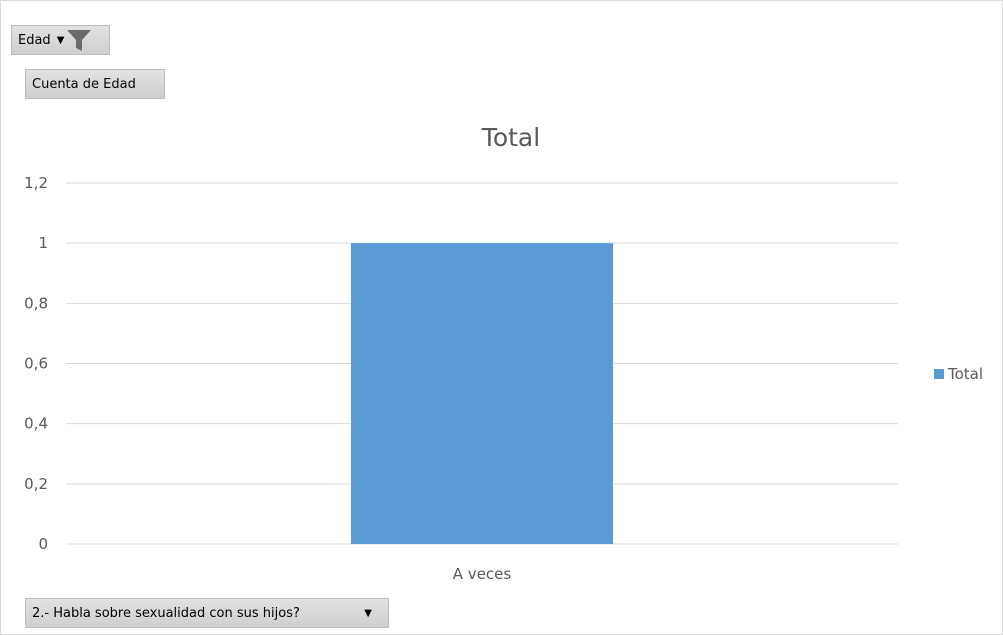  Describe the element at coordinates (965, 374) in the screenshot. I see `legend-label: Total` at that location.